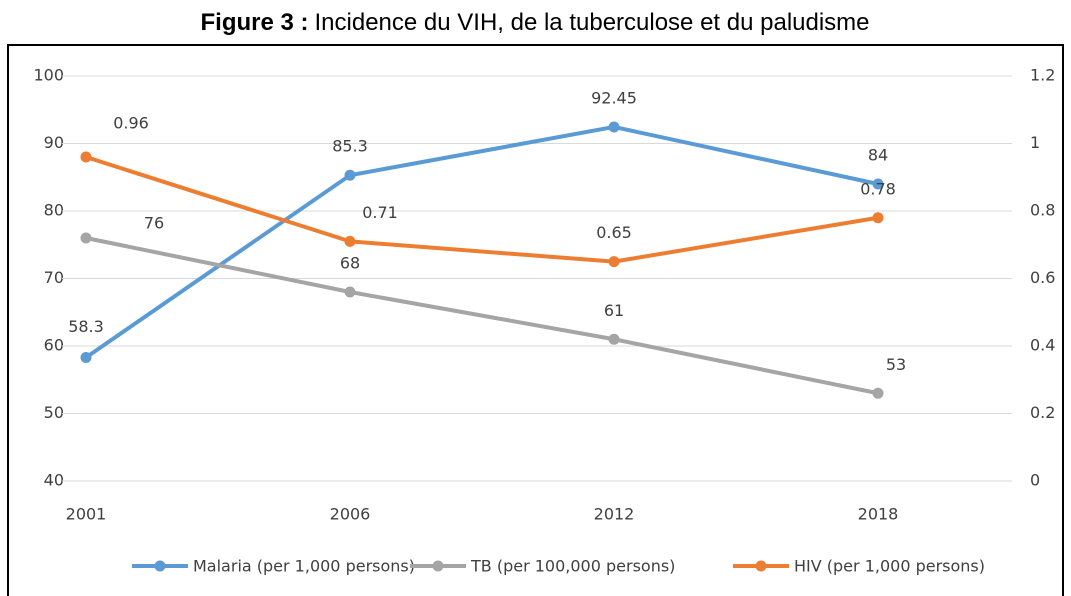  What do you see at coordinates (1042, 412) in the screenshot?
I see `y2-tick-label: 0.2` at bounding box center [1042, 412].